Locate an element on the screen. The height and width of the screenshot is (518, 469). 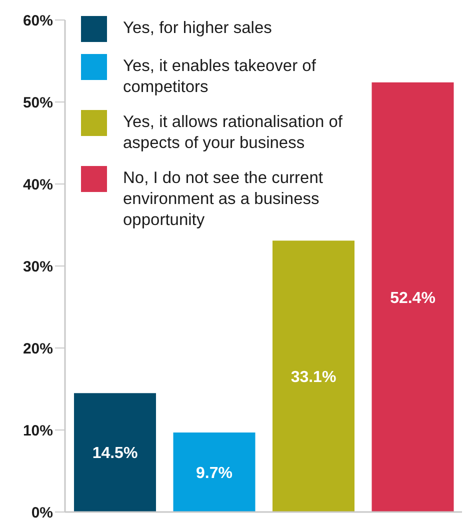
y-tick-label: 10% is located at coordinates (37, 431).